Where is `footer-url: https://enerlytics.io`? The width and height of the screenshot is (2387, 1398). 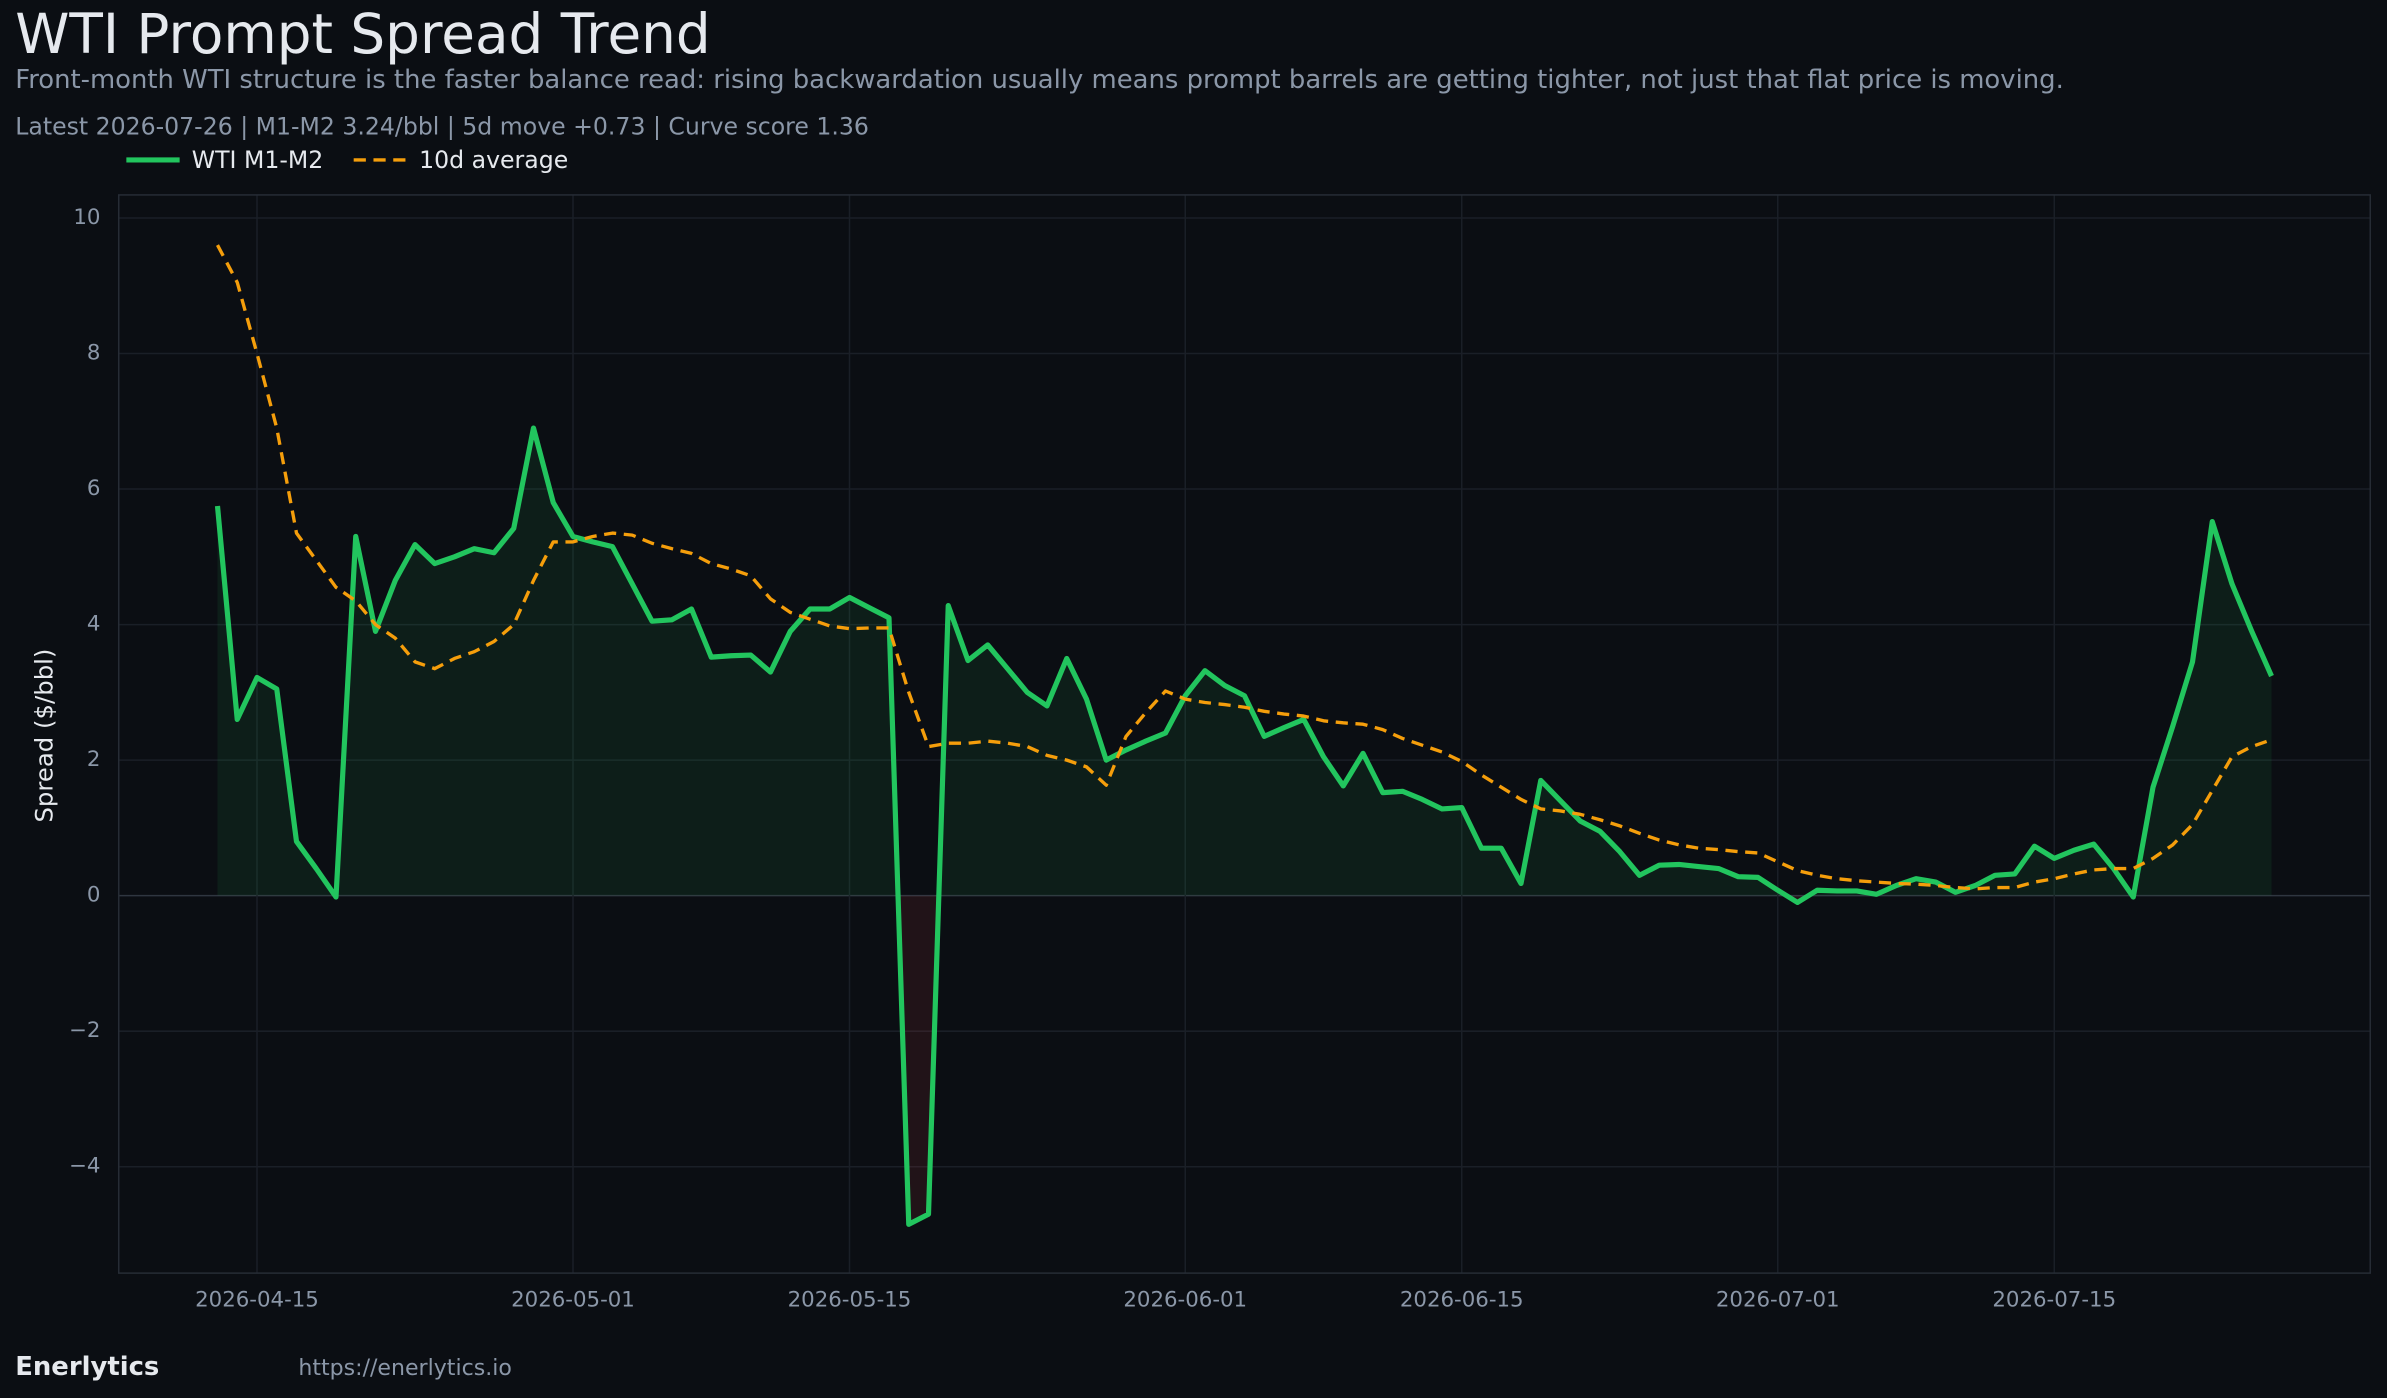 footer-url: https://enerlytics.io is located at coordinates (404, 1368).